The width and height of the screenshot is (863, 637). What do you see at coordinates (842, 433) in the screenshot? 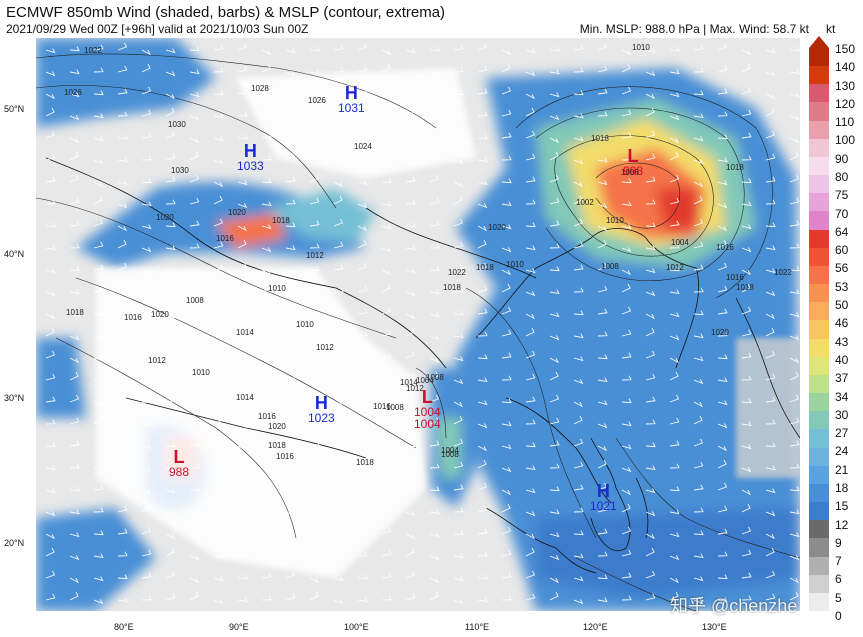
I see `colorbar-label: 27` at bounding box center [842, 433].